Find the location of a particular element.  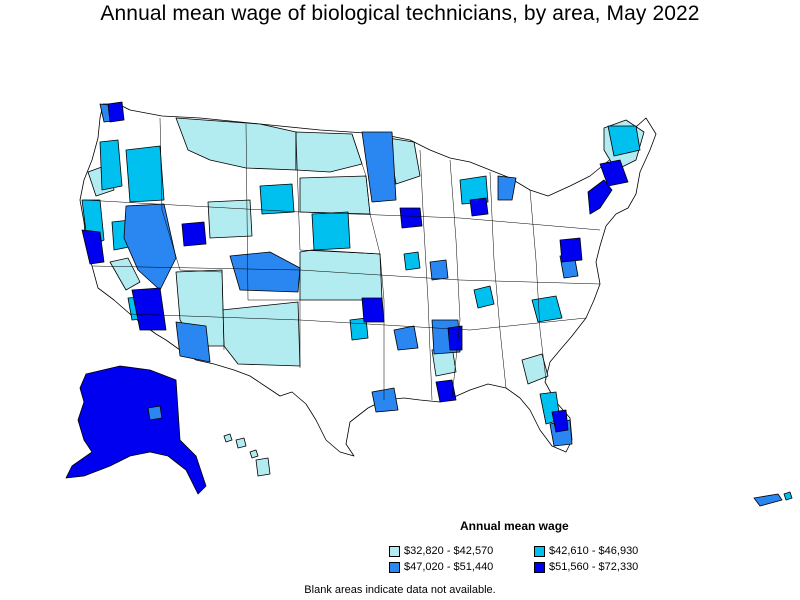

legend-label: $47,020 - $51,440 is located at coordinates (449, 567).